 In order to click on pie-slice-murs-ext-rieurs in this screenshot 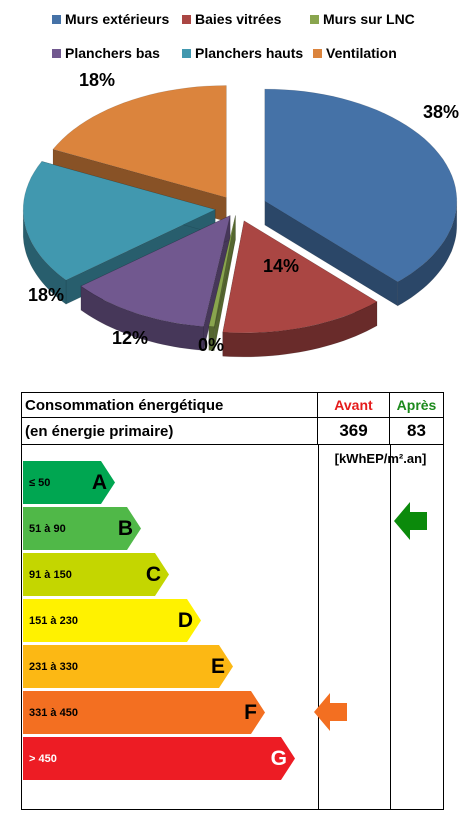, I will do `click(361, 185)`.